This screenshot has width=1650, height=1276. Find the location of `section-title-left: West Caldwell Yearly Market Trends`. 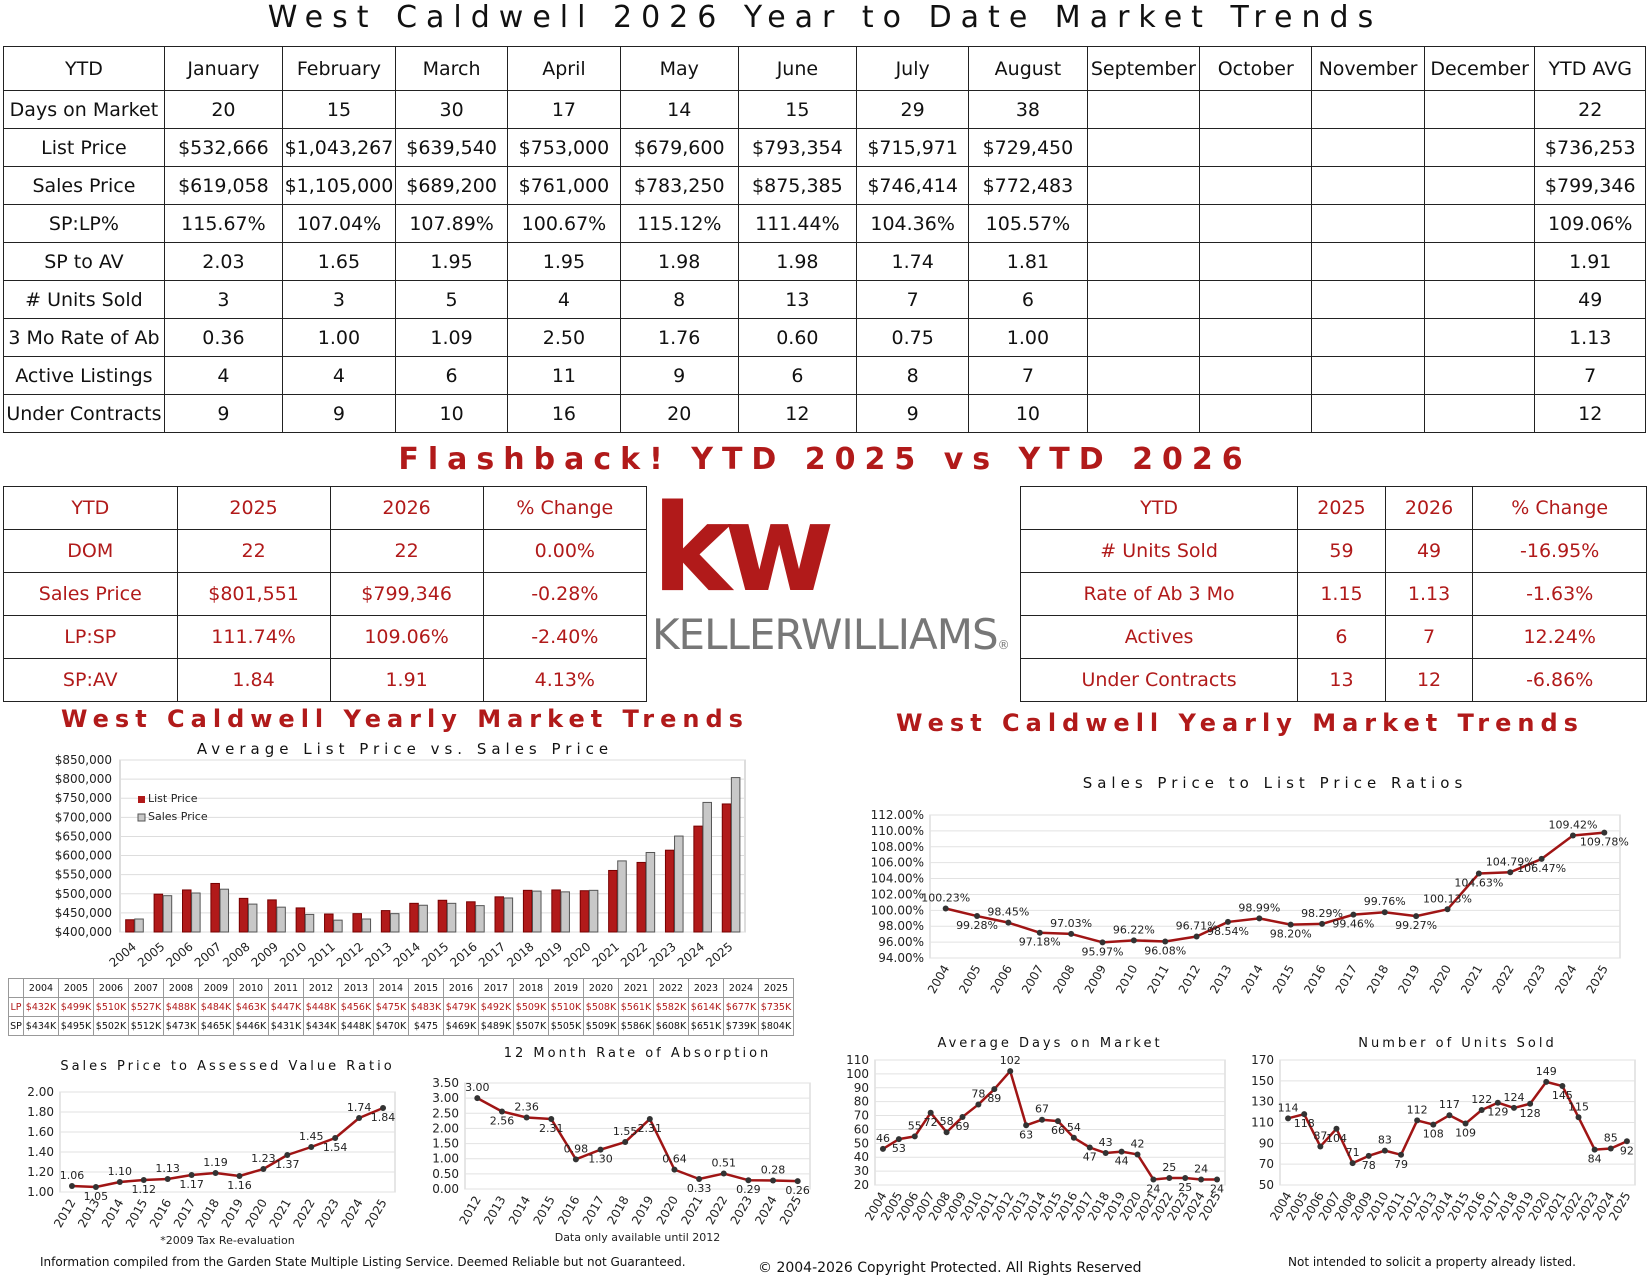

section-title-left: West Caldwell Yearly Market Trends is located at coordinates (405, 719).